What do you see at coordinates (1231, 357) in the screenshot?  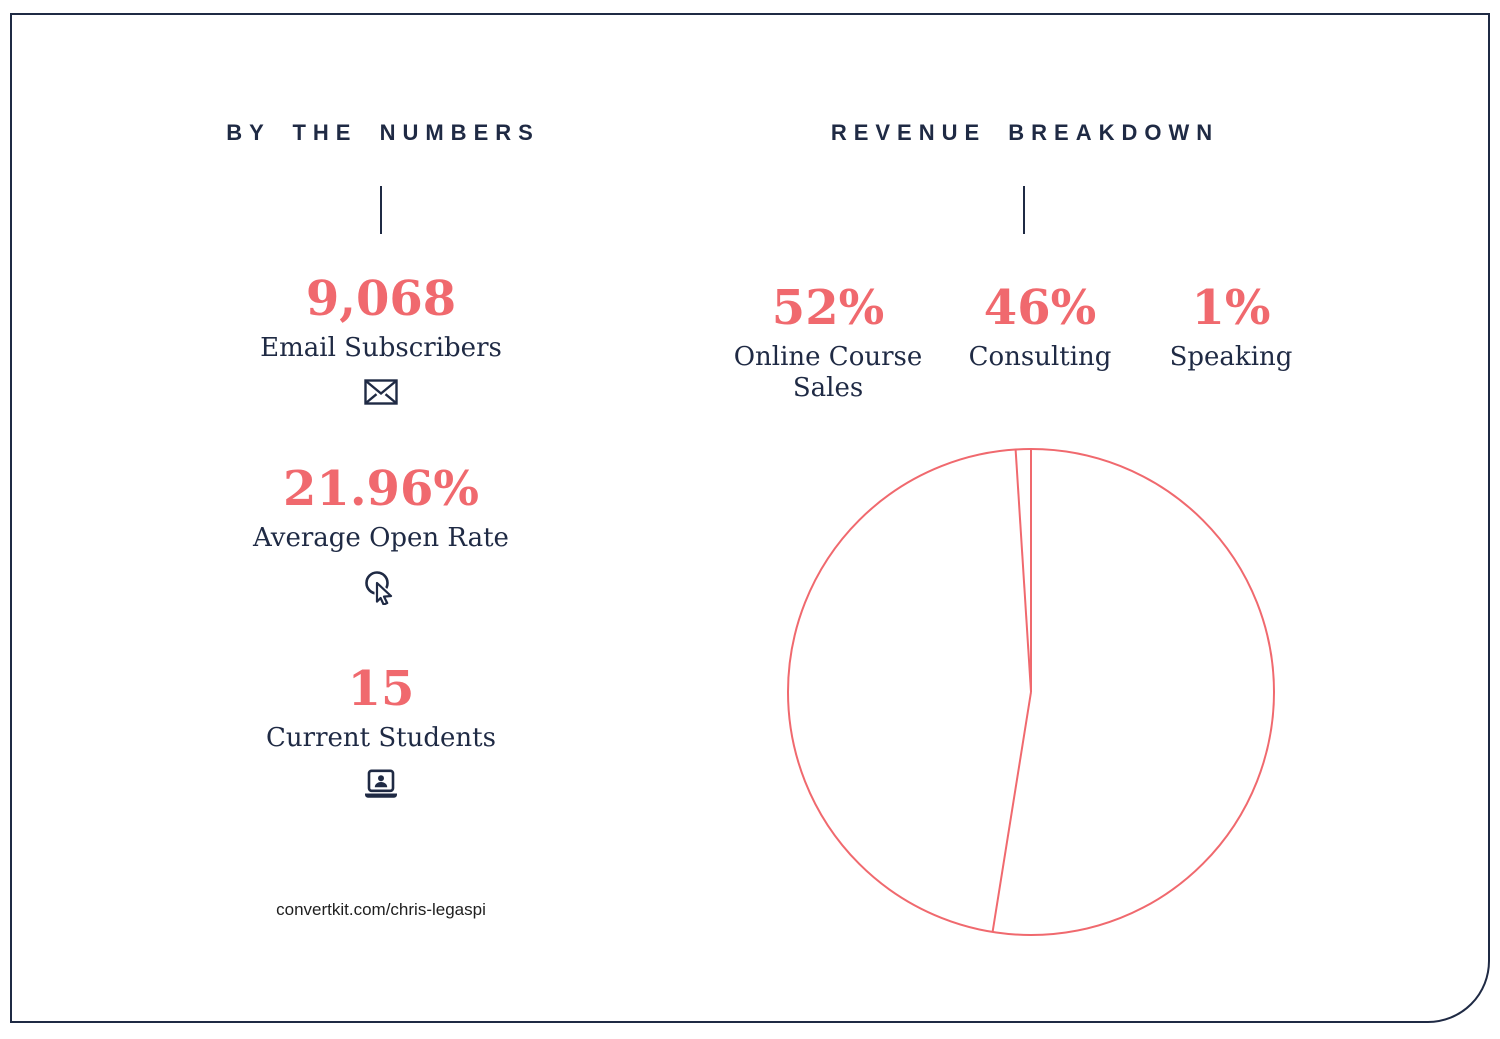 I see `speaking-label: Speaking` at bounding box center [1231, 357].